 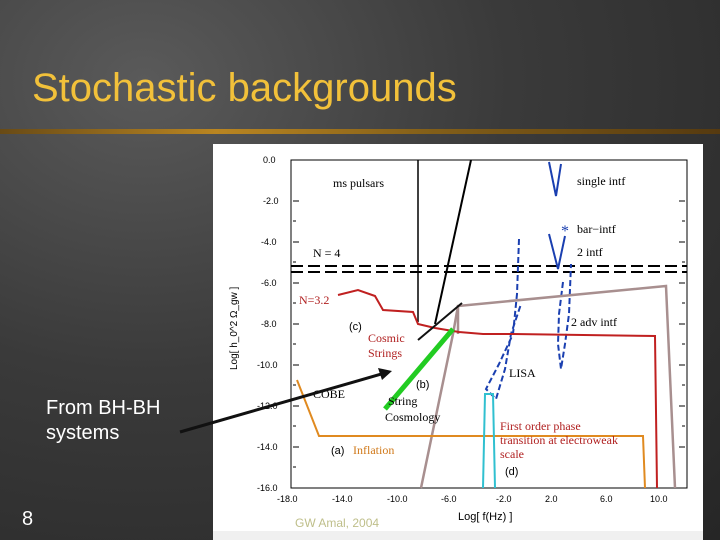 What do you see at coordinates (564, 316) in the screenshot?
I see `adv-intf-curve` at bounding box center [564, 316].